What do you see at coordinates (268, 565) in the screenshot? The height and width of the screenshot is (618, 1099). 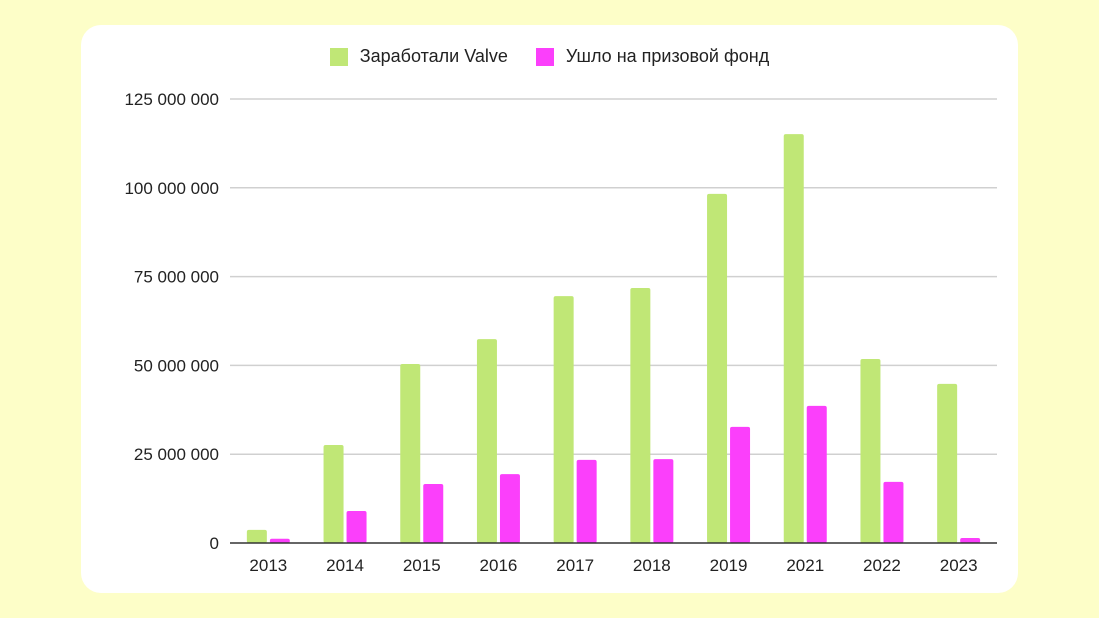 I see `x-tick-label: 2013` at bounding box center [268, 565].